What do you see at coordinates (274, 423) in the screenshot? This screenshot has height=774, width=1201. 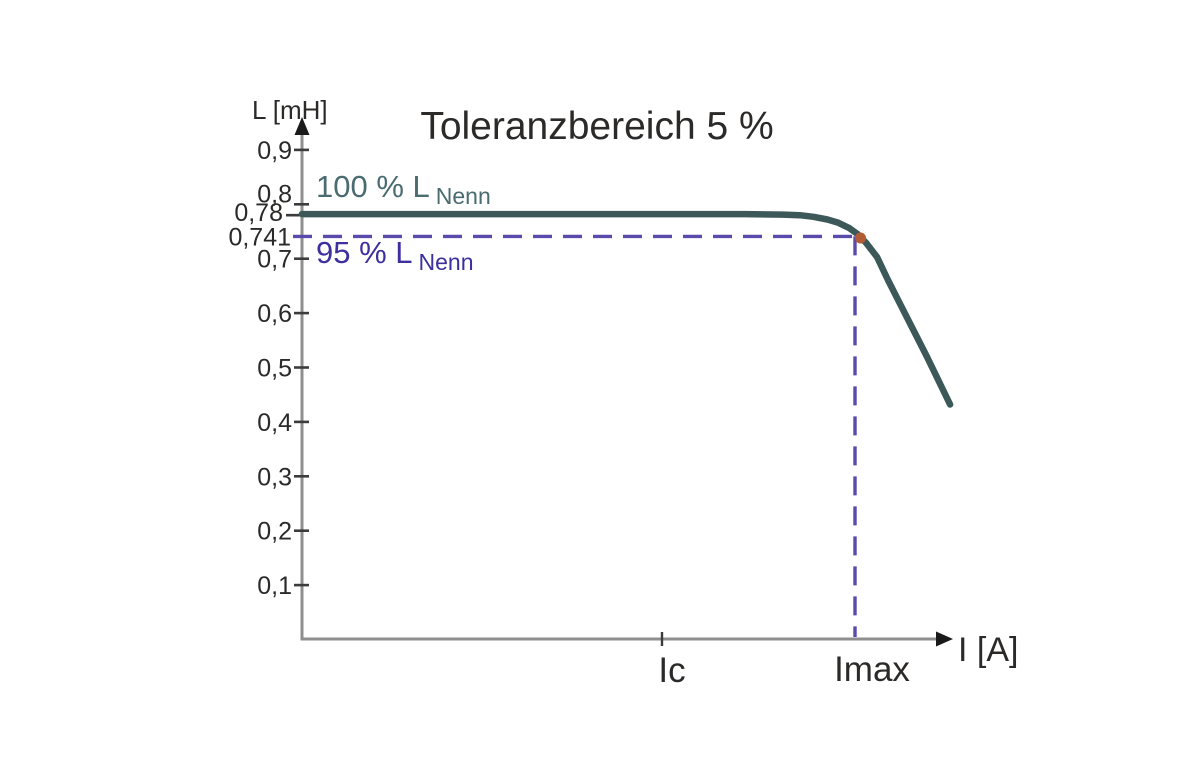 I see `y-tick-label: 0,4` at bounding box center [274, 423].